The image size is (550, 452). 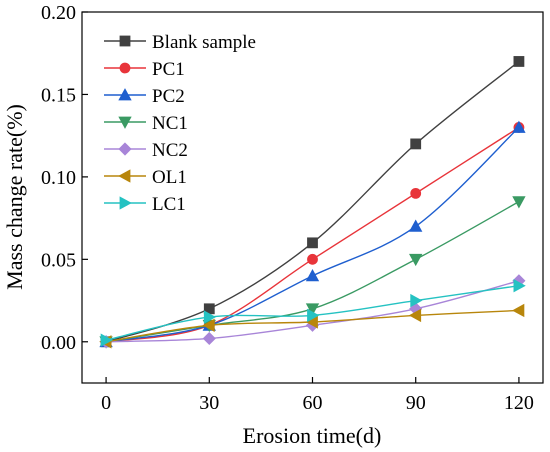 I want to click on legend: Blank sample PC1 PC2 NC1 NC2 OL1 LC1, so click(x=180, y=123).